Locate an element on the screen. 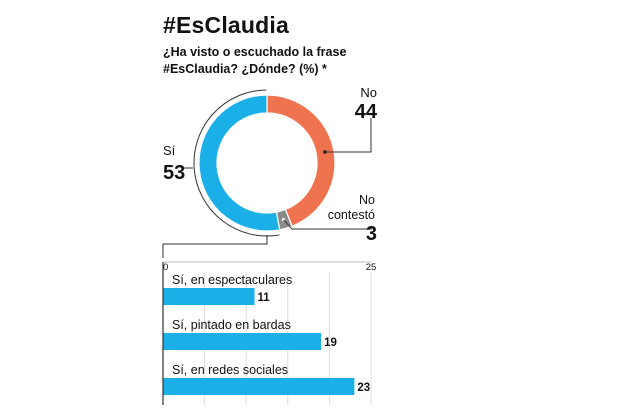  si-bracket-arc is located at coordinates (236, 163).